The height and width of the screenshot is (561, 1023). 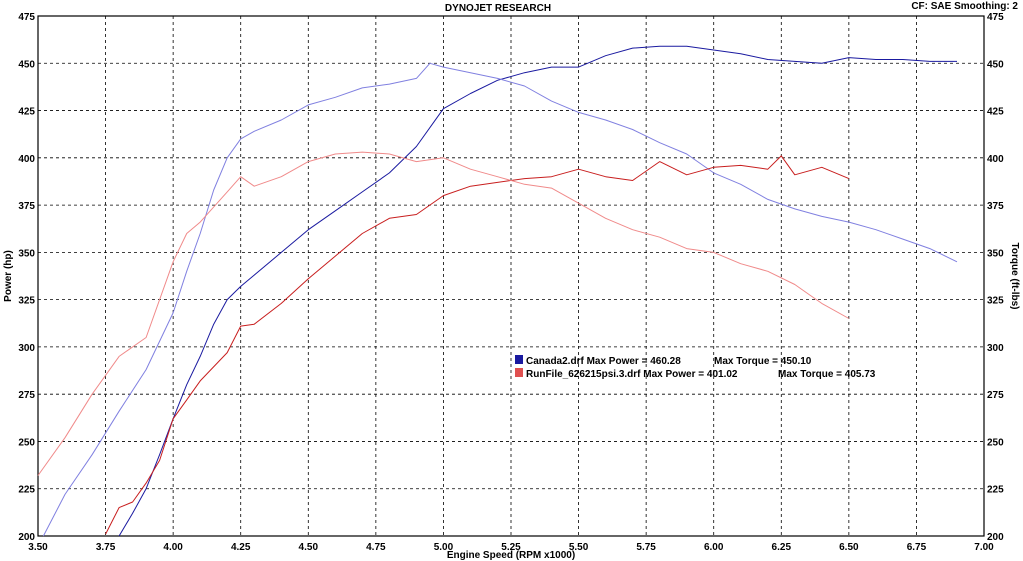 I want to click on y-tick-label: 325, so click(x=26, y=301).